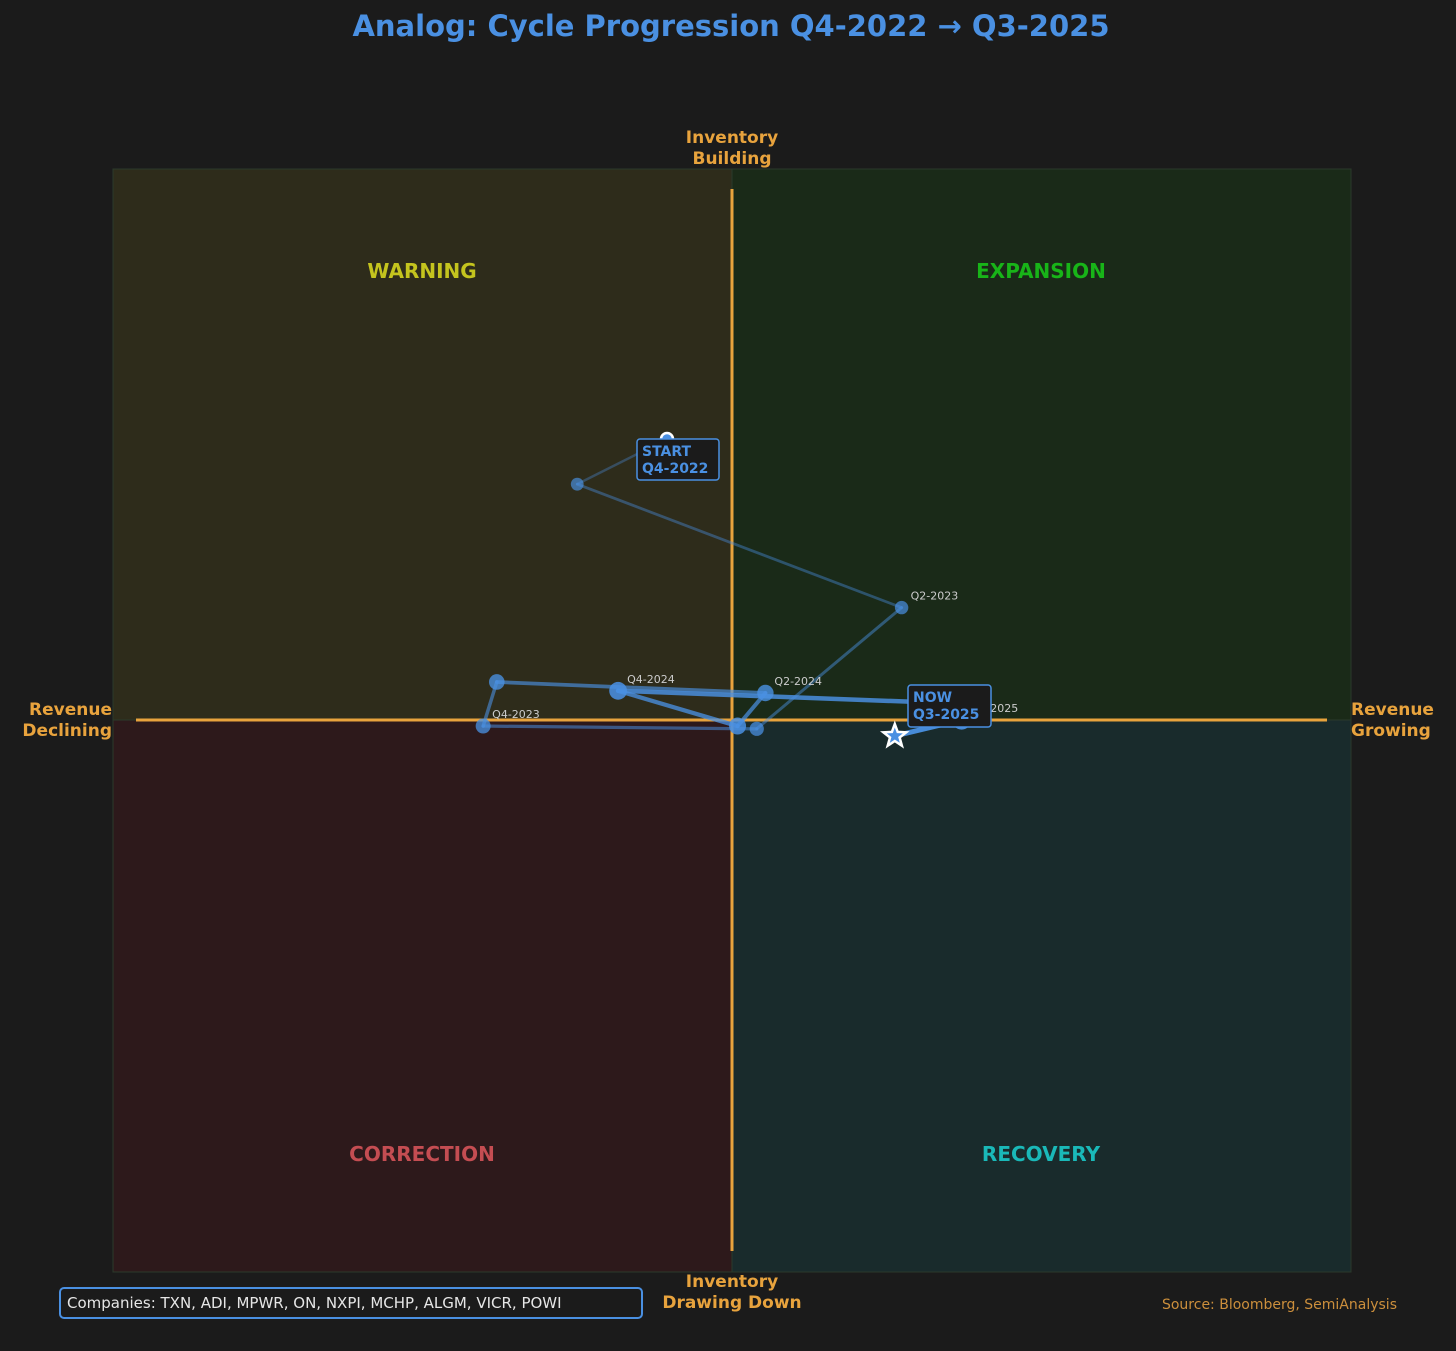 The image size is (1456, 1351). Describe the element at coordinates (932, 698) in the screenshot. I see `now-label: NOW` at that location.